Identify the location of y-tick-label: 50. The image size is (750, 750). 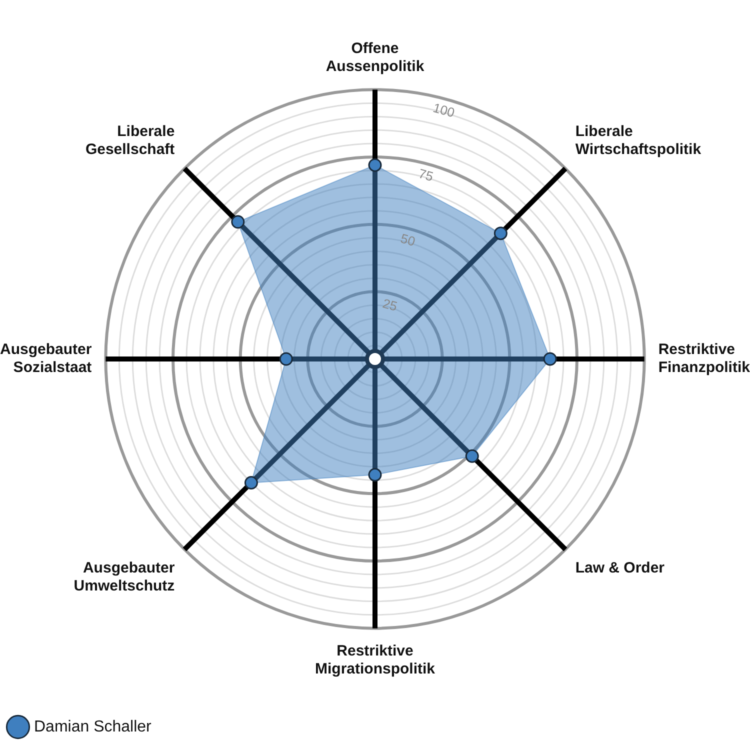
(407, 240).